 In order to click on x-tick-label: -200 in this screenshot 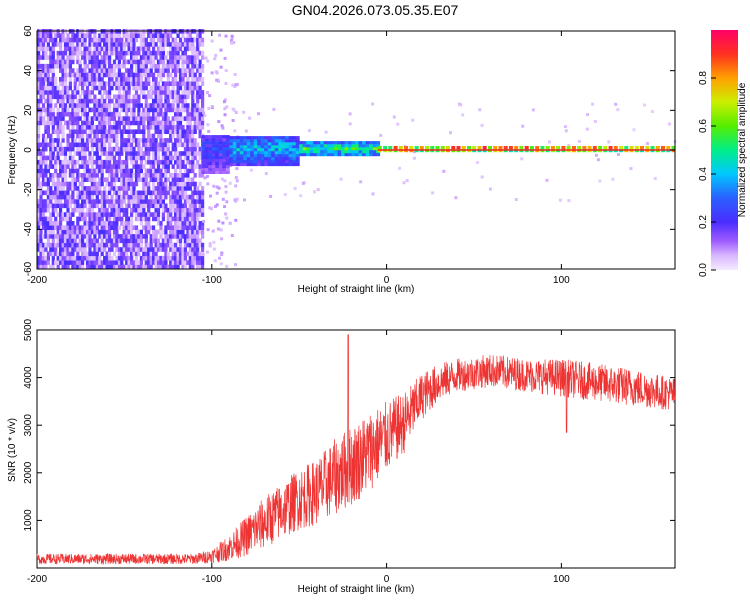, I will do `click(37, 280)`.